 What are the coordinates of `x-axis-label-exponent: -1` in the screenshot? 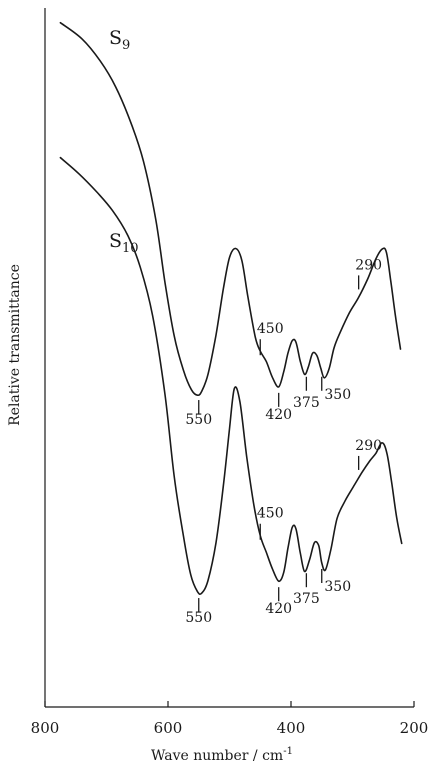 It's located at (288, 751).